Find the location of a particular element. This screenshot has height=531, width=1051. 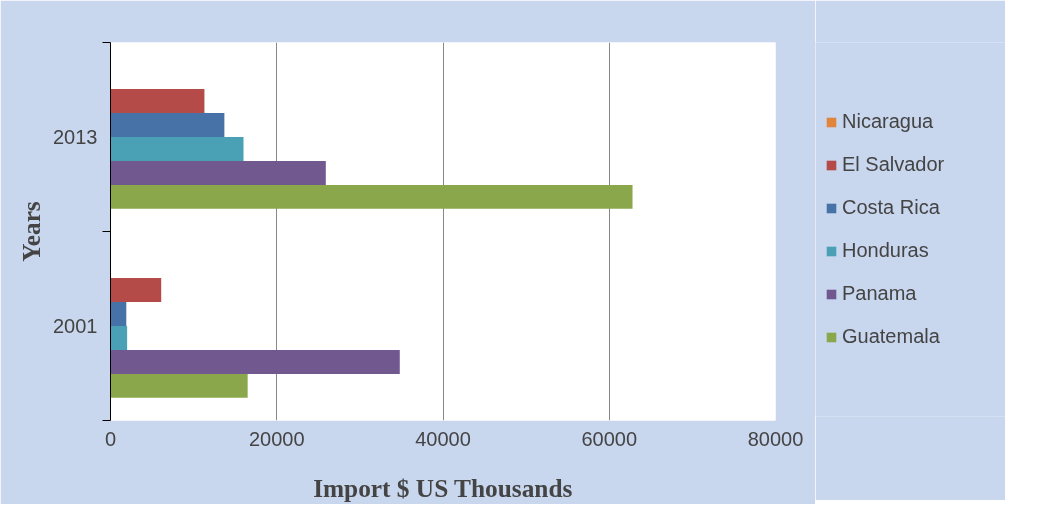

x-tick-label: 40000 is located at coordinates (443, 438).